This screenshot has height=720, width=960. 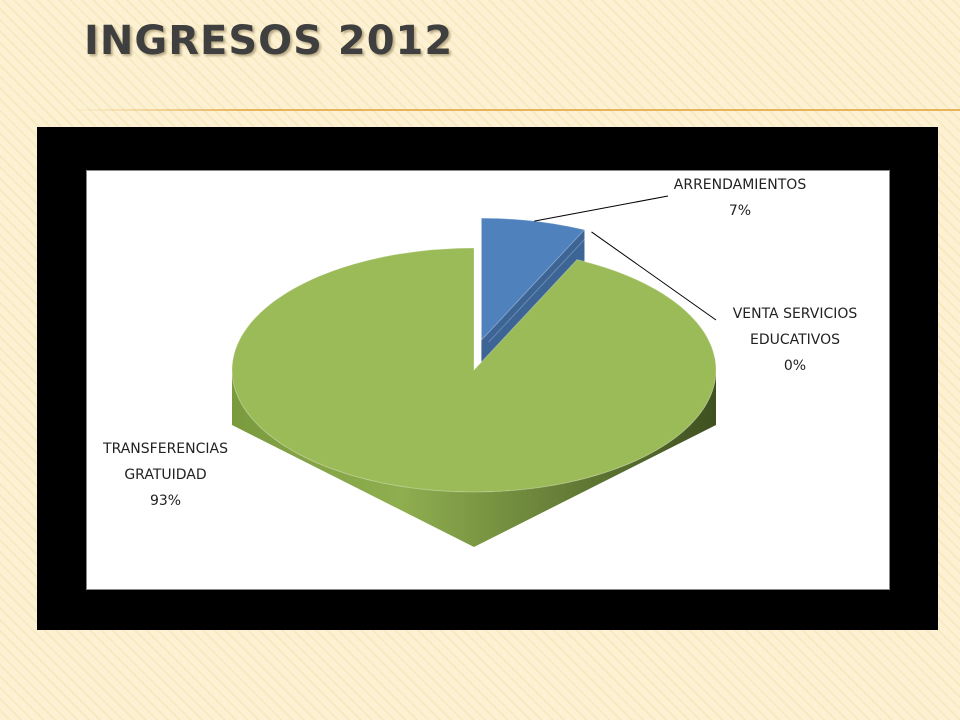 What do you see at coordinates (795, 366) in the screenshot?
I see `value-label: 0%` at bounding box center [795, 366].